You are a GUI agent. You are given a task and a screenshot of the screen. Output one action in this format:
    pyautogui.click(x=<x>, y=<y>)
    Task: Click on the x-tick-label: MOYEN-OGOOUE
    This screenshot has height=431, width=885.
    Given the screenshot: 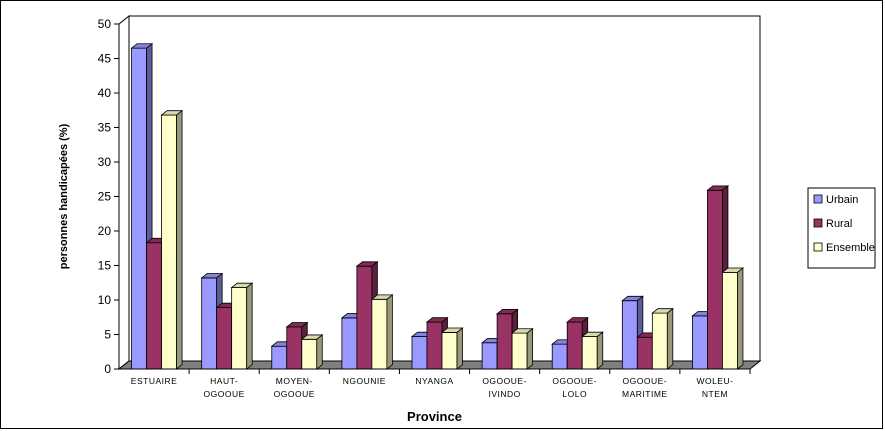 What is the action you would take?
    pyautogui.click(x=294, y=387)
    